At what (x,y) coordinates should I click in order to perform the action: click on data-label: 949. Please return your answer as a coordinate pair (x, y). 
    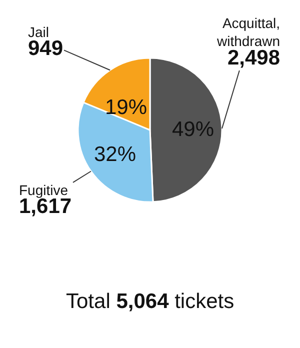
    Looking at the image, I should click on (46, 48).